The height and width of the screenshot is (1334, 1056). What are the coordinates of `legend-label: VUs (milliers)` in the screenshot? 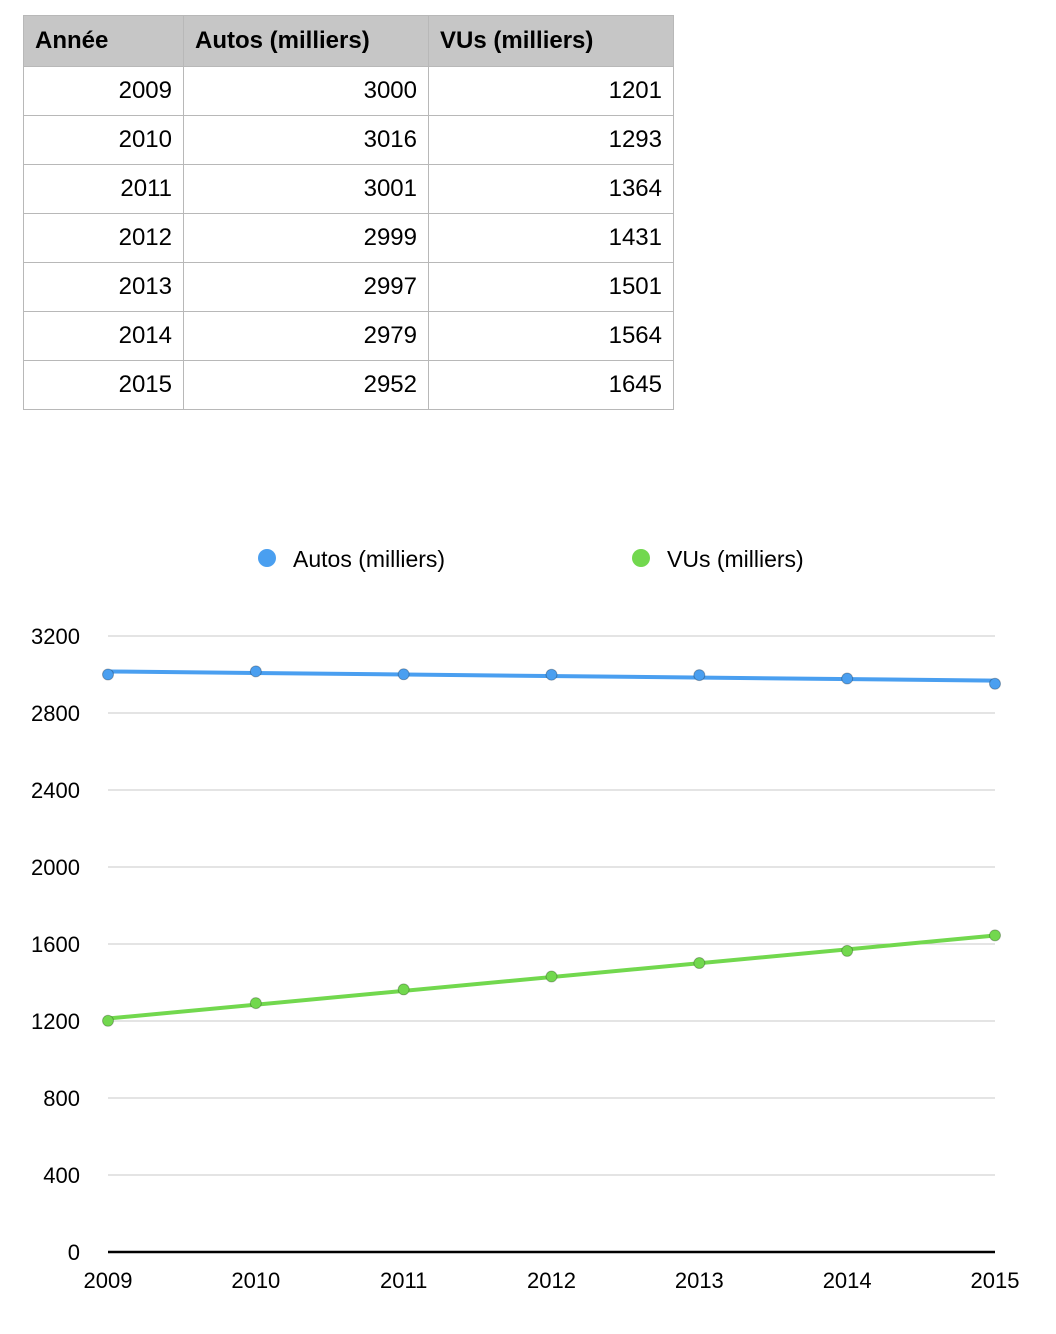 It's located at (735, 559).